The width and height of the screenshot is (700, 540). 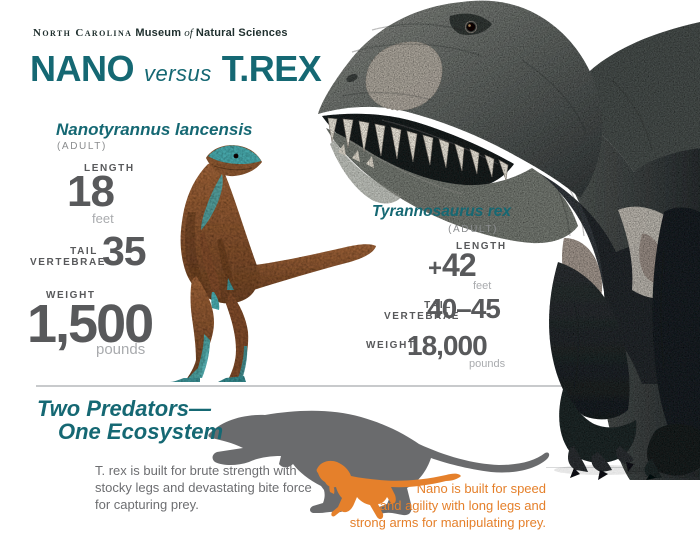 What do you see at coordinates (196, 470) in the screenshot?
I see `trex-description-line1: T. rex is built for brute strength with` at bounding box center [196, 470].